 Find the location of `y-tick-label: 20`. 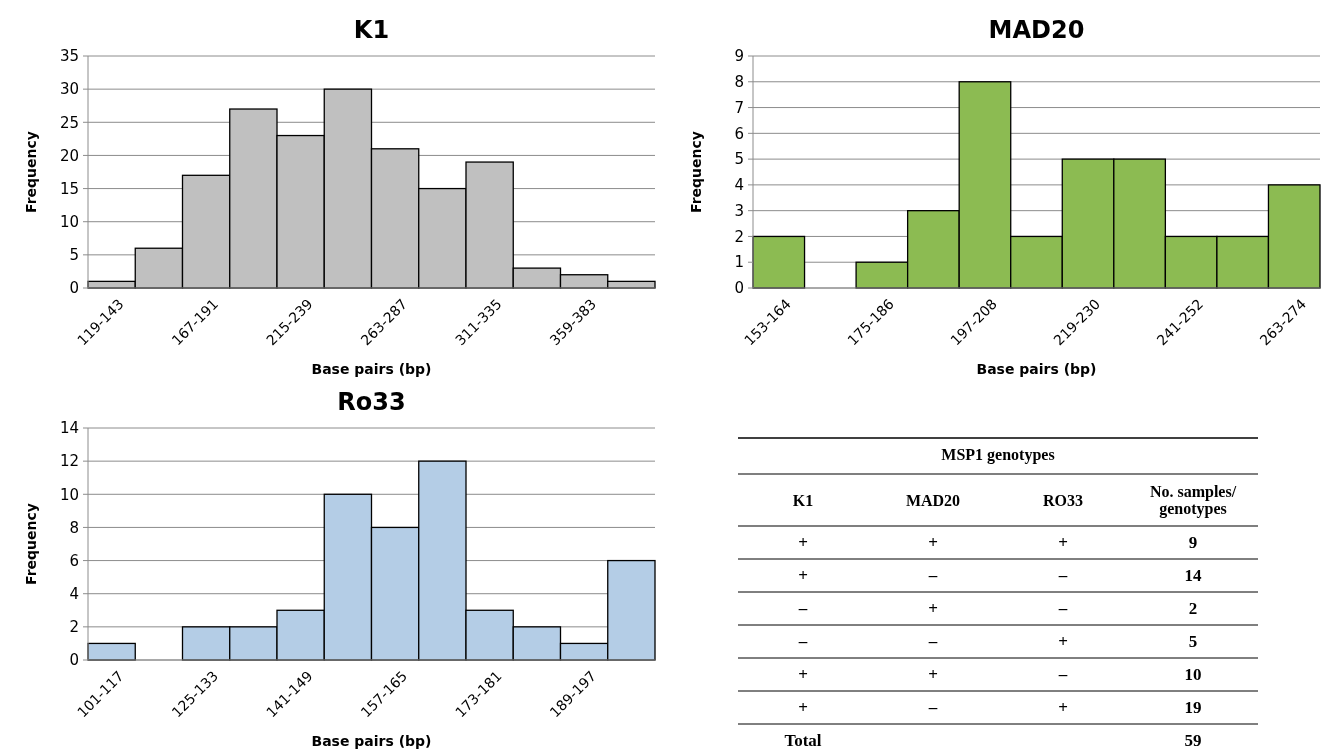

y-tick-label: 20 is located at coordinates (69, 155).